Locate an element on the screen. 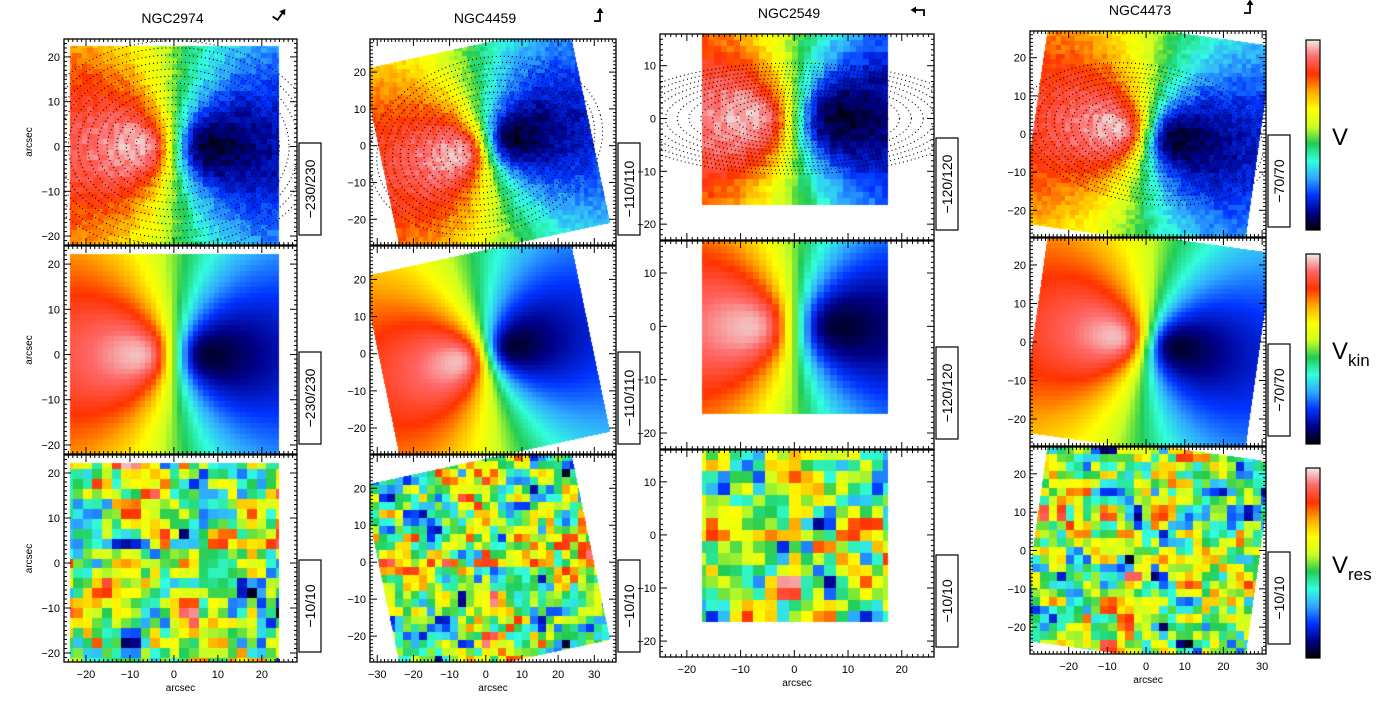 The image size is (1396, 711). x-tick-label: −30 is located at coordinates (377, 675).